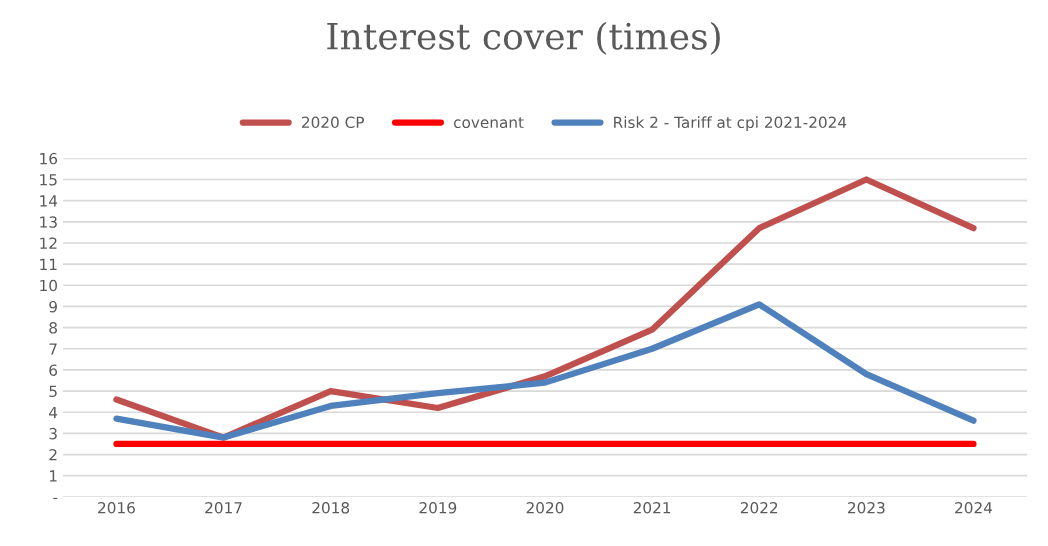 The image size is (1048, 546). What do you see at coordinates (53, 455) in the screenshot?
I see `y-tick-label: 2` at bounding box center [53, 455].